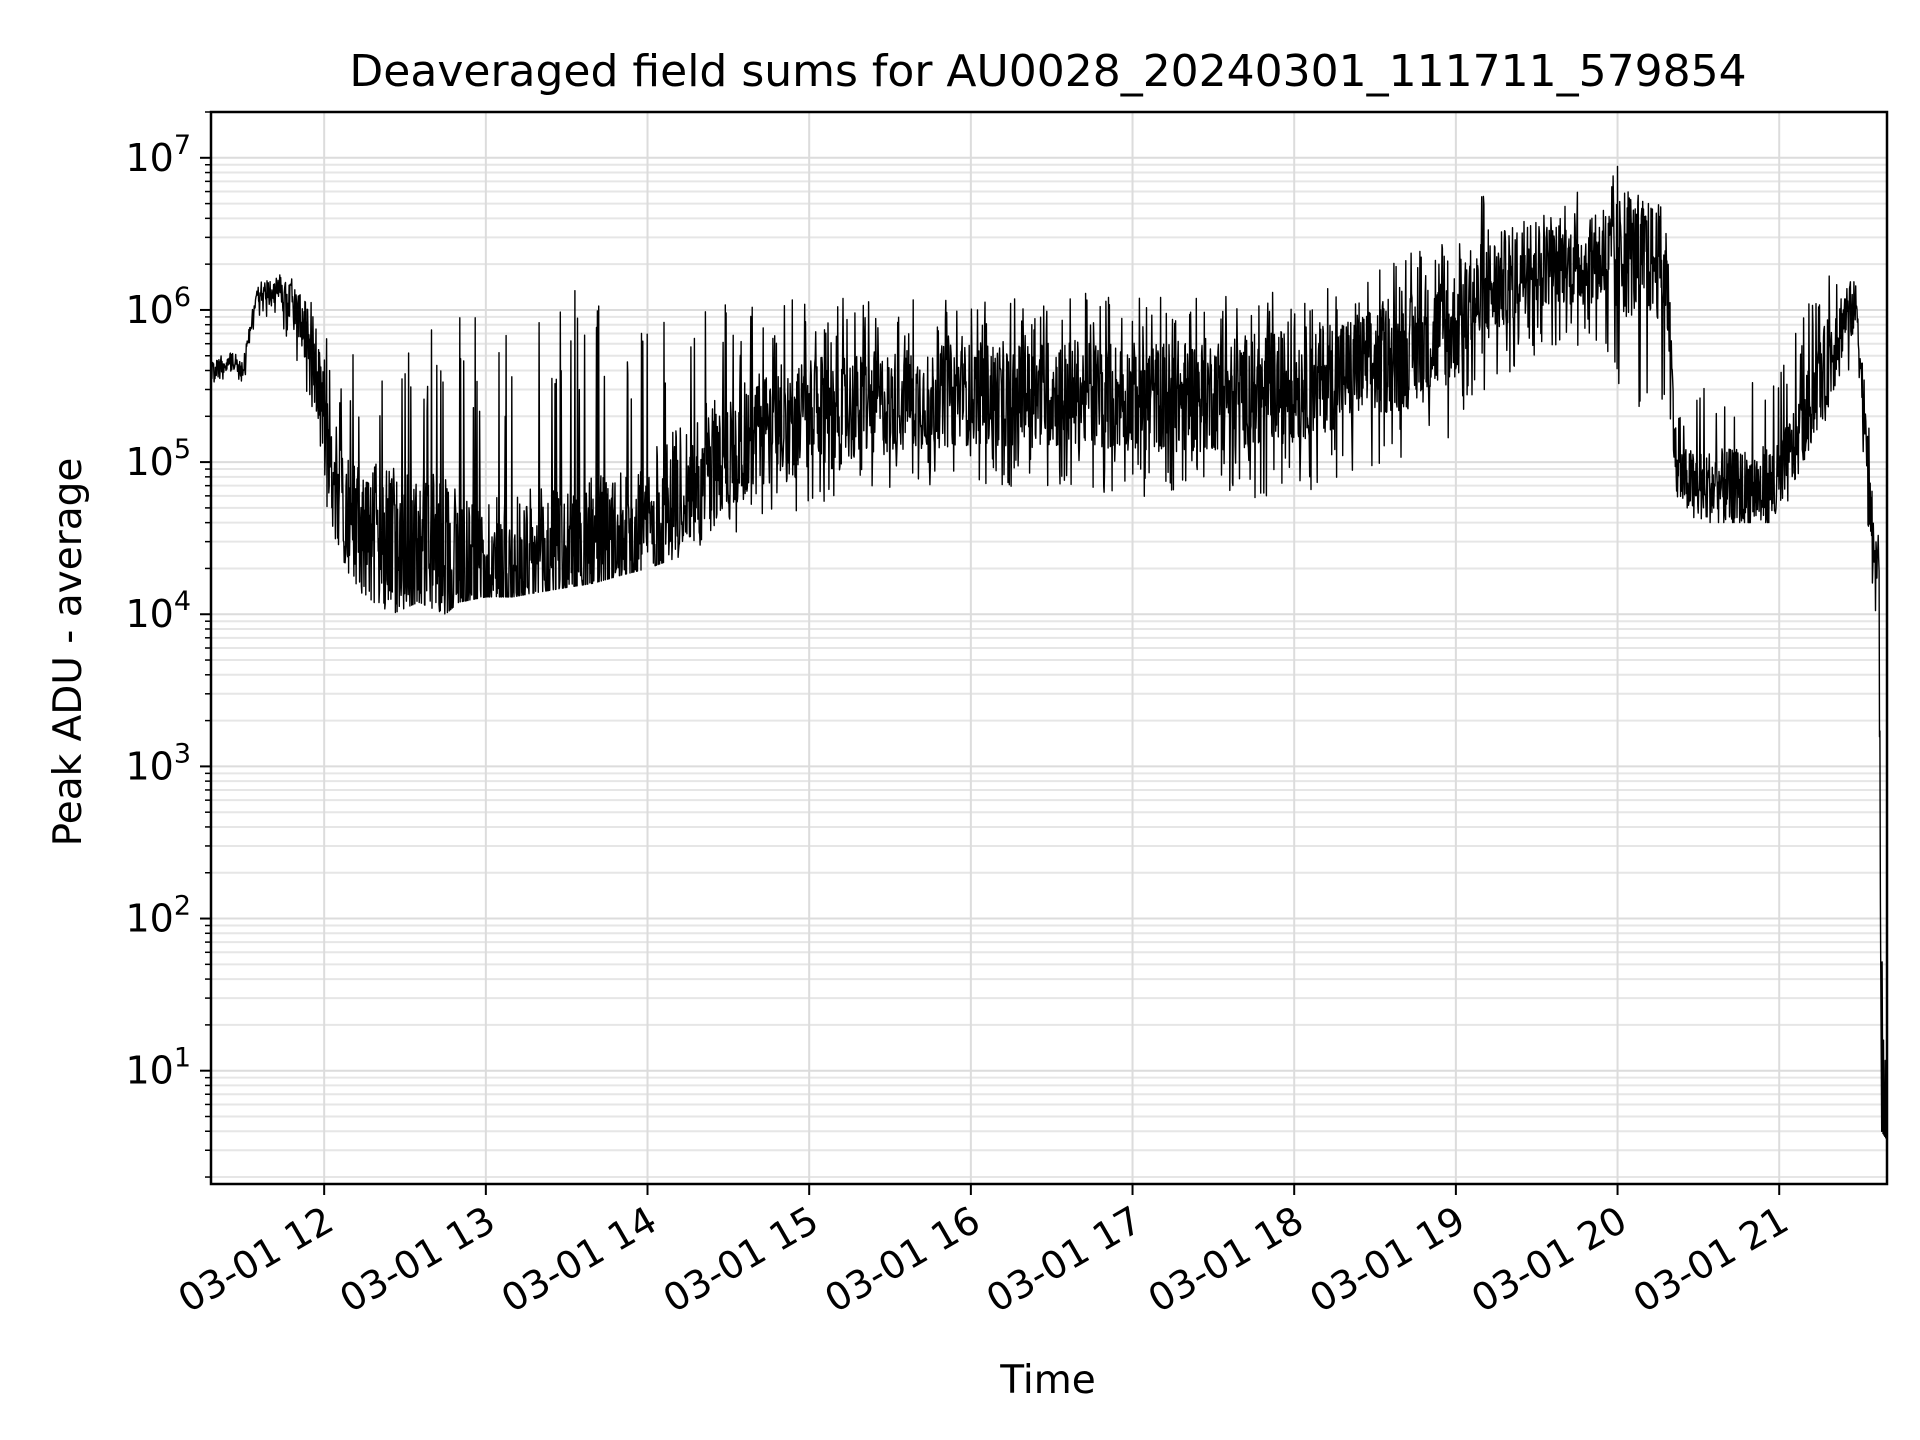 This screenshot has width=1920, height=1440. I want to click on y-tick-label: 101, so click(158, 1068).